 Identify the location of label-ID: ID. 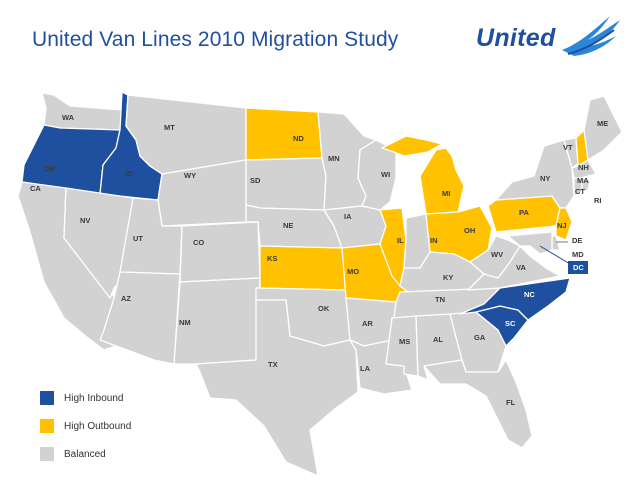
(129, 173).